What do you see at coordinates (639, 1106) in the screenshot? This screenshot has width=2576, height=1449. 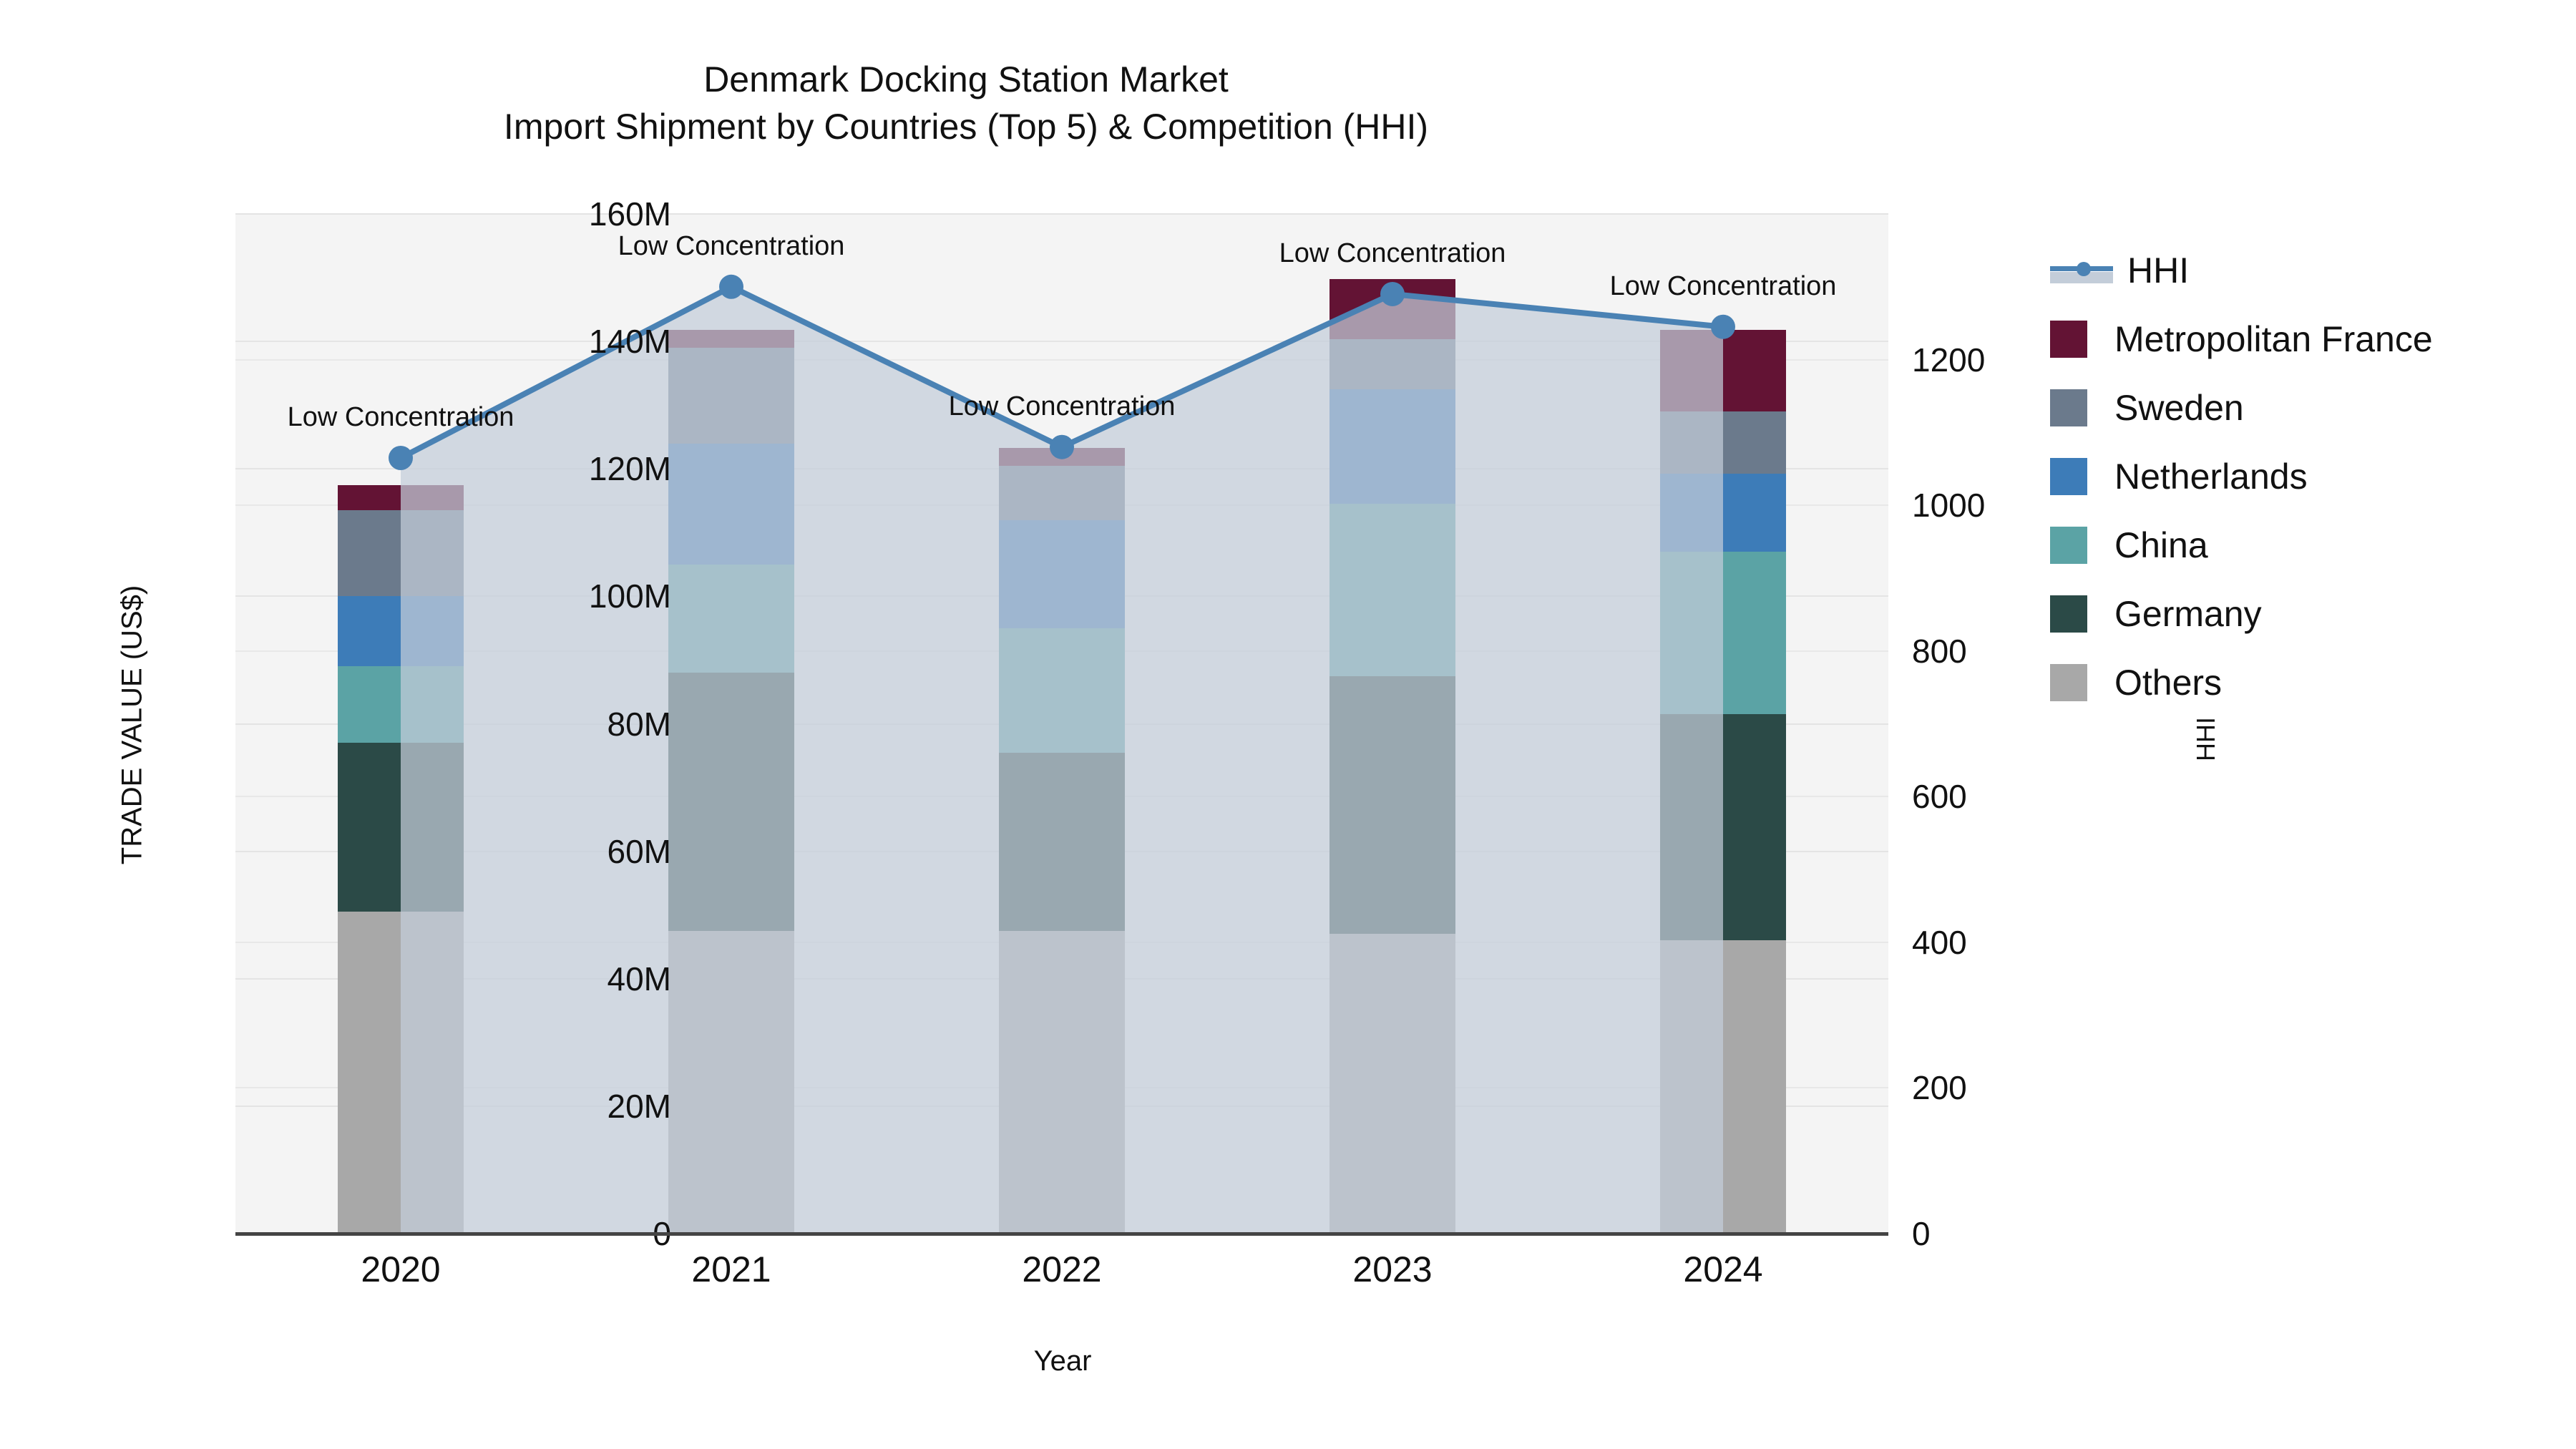 I see `y-axis-left-tick-label: 20M` at bounding box center [639, 1106].